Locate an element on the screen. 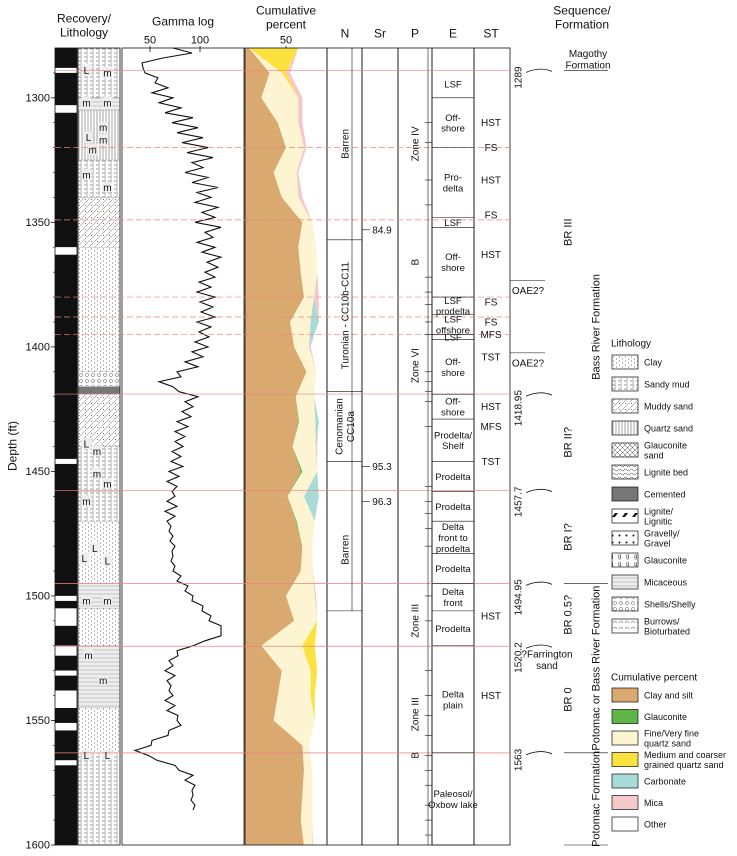 The height and width of the screenshot is (856, 737). e-interval-label: Off-shore is located at coordinates (453, 408).